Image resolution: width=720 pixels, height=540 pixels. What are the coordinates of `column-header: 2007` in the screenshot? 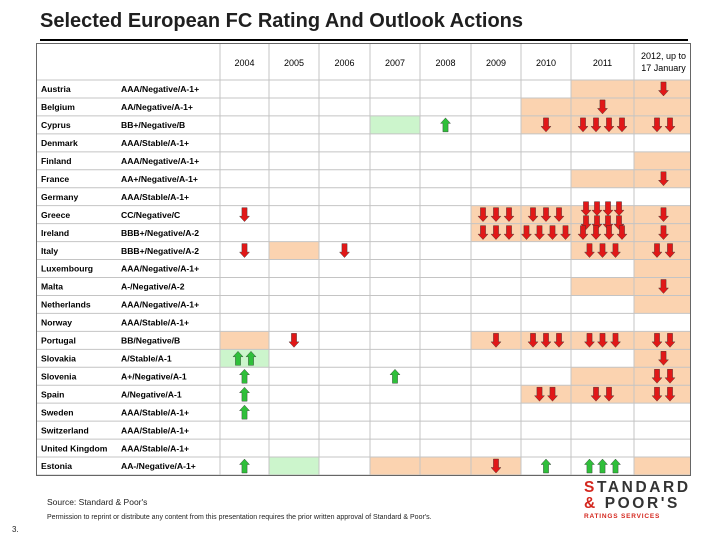 It's located at (395, 63).